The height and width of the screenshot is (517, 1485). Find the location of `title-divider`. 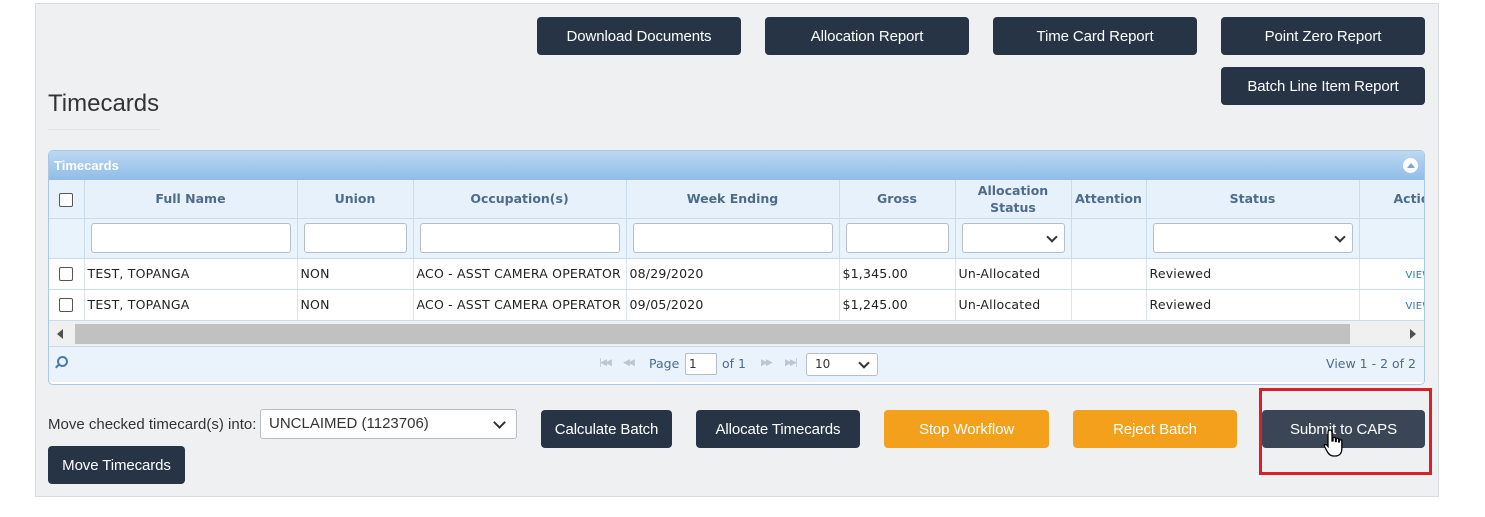

title-divider is located at coordinates (104, 129).